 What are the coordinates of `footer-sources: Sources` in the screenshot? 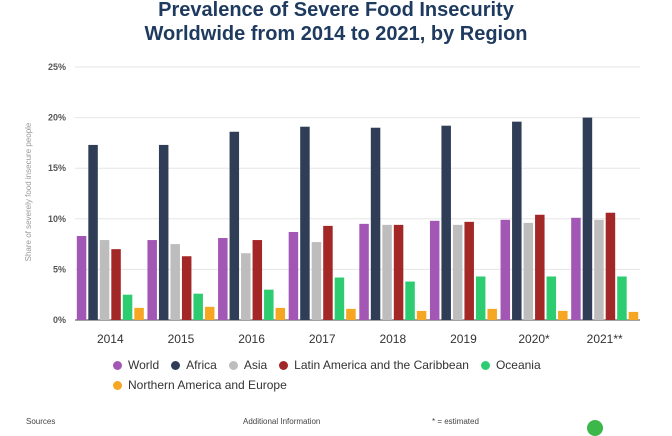 It's located at (41, 421).